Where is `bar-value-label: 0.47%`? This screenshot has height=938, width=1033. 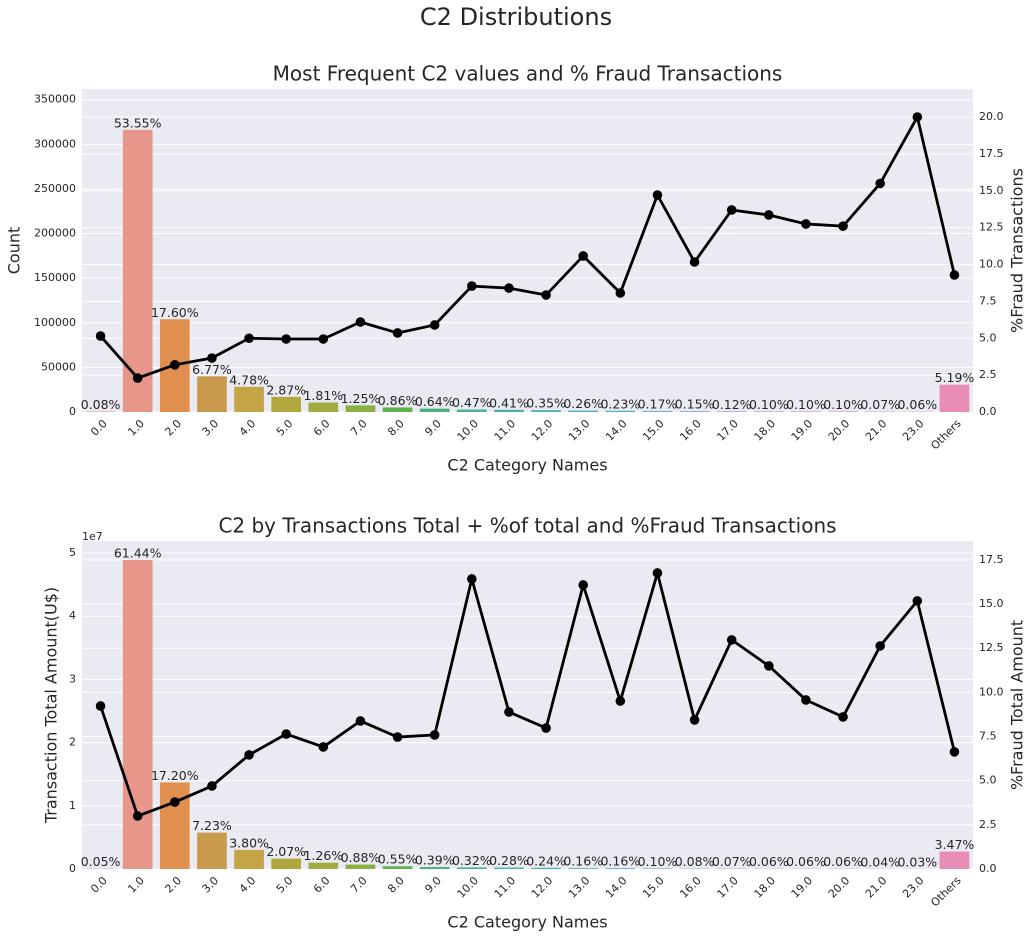
bar-value-label: 0.47% is located at coordinates (472, 402).